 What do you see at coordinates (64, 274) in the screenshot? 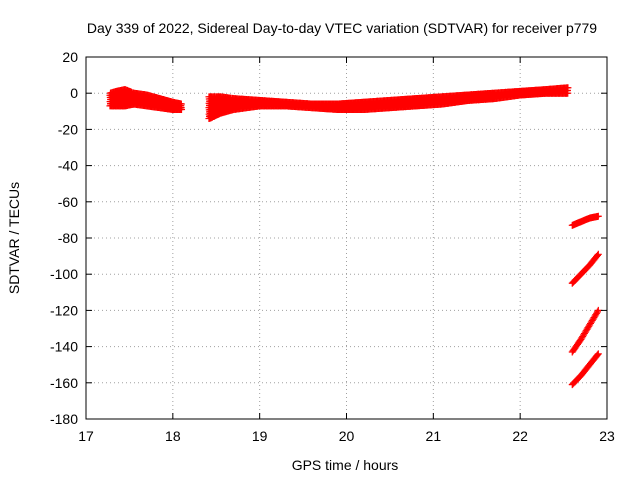
I see `y-tick-label: -100` at bounding box center [64, 274].